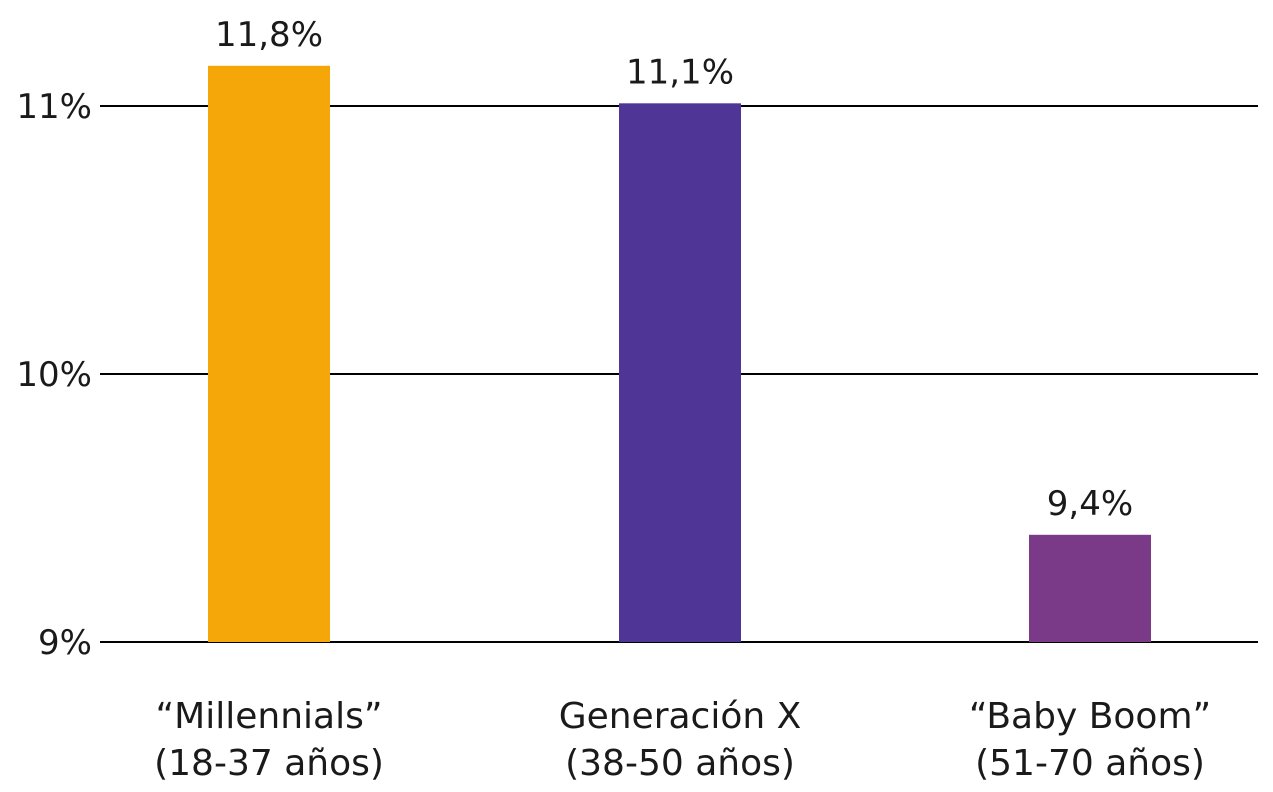 The image size is (1273, 792). Describe the element at coordinates (1090, 504) in the screenshot. I see `data-label-2: 9,4%` at that location.